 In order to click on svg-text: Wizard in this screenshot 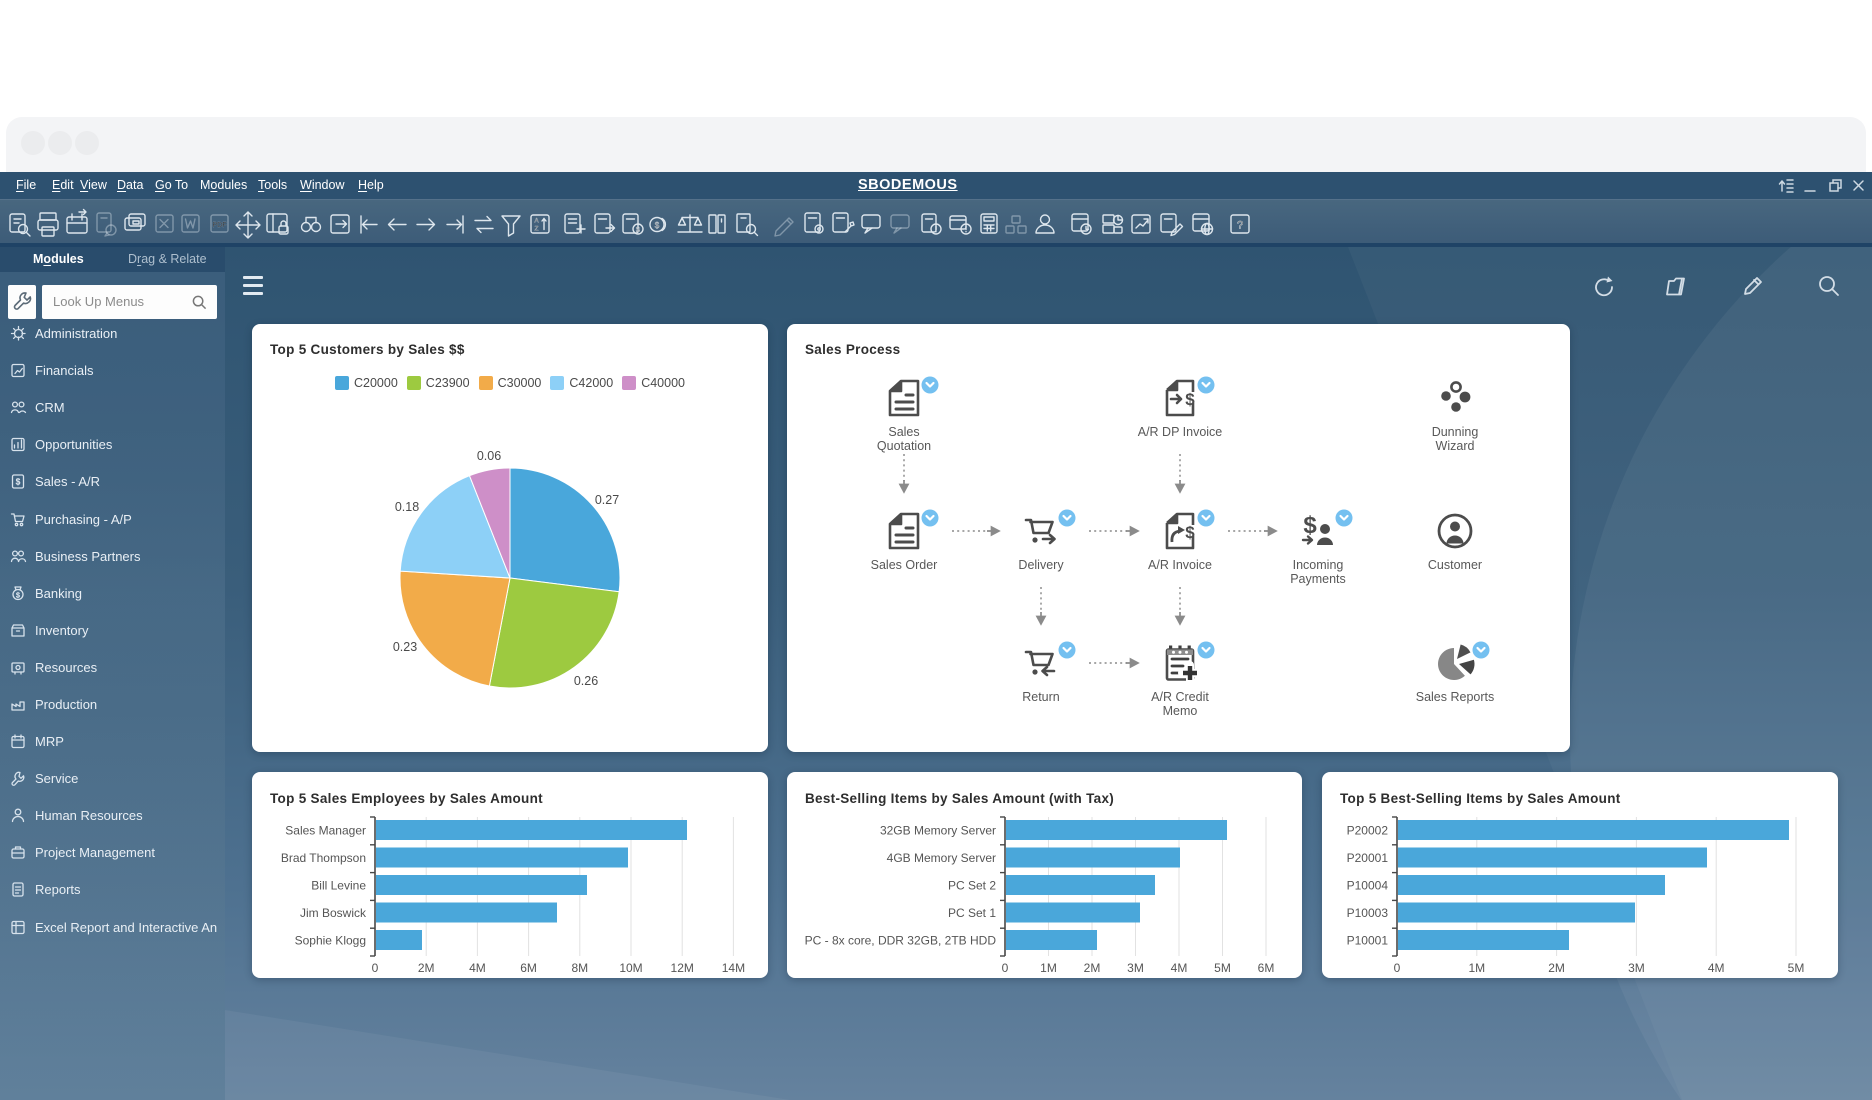, I will do `click(1455, 446)`.